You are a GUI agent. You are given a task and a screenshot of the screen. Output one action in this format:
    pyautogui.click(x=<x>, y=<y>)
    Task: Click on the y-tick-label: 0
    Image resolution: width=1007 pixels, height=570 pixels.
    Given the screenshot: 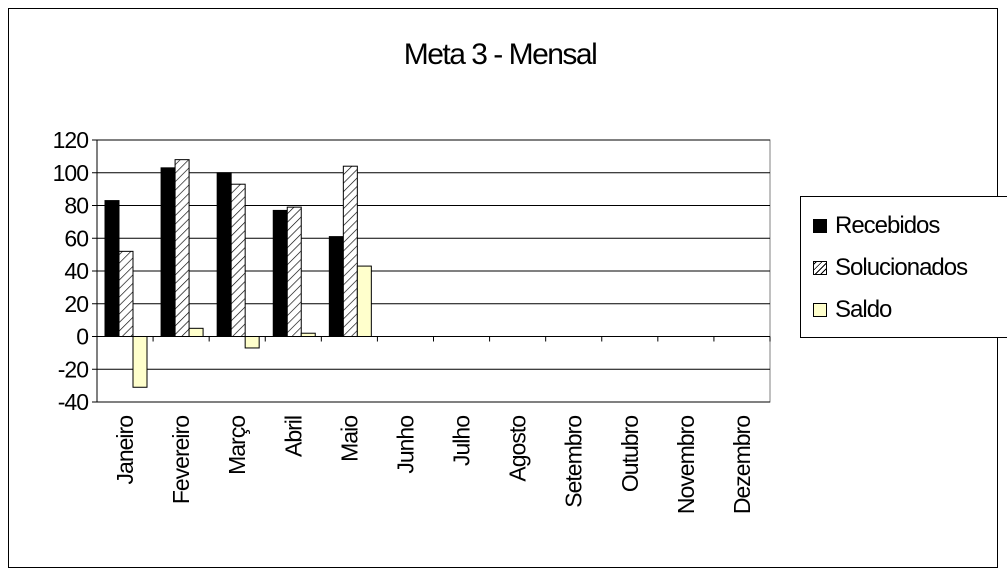 What is the action you would take?
    pyautogui.click(x=82, y=337)
    